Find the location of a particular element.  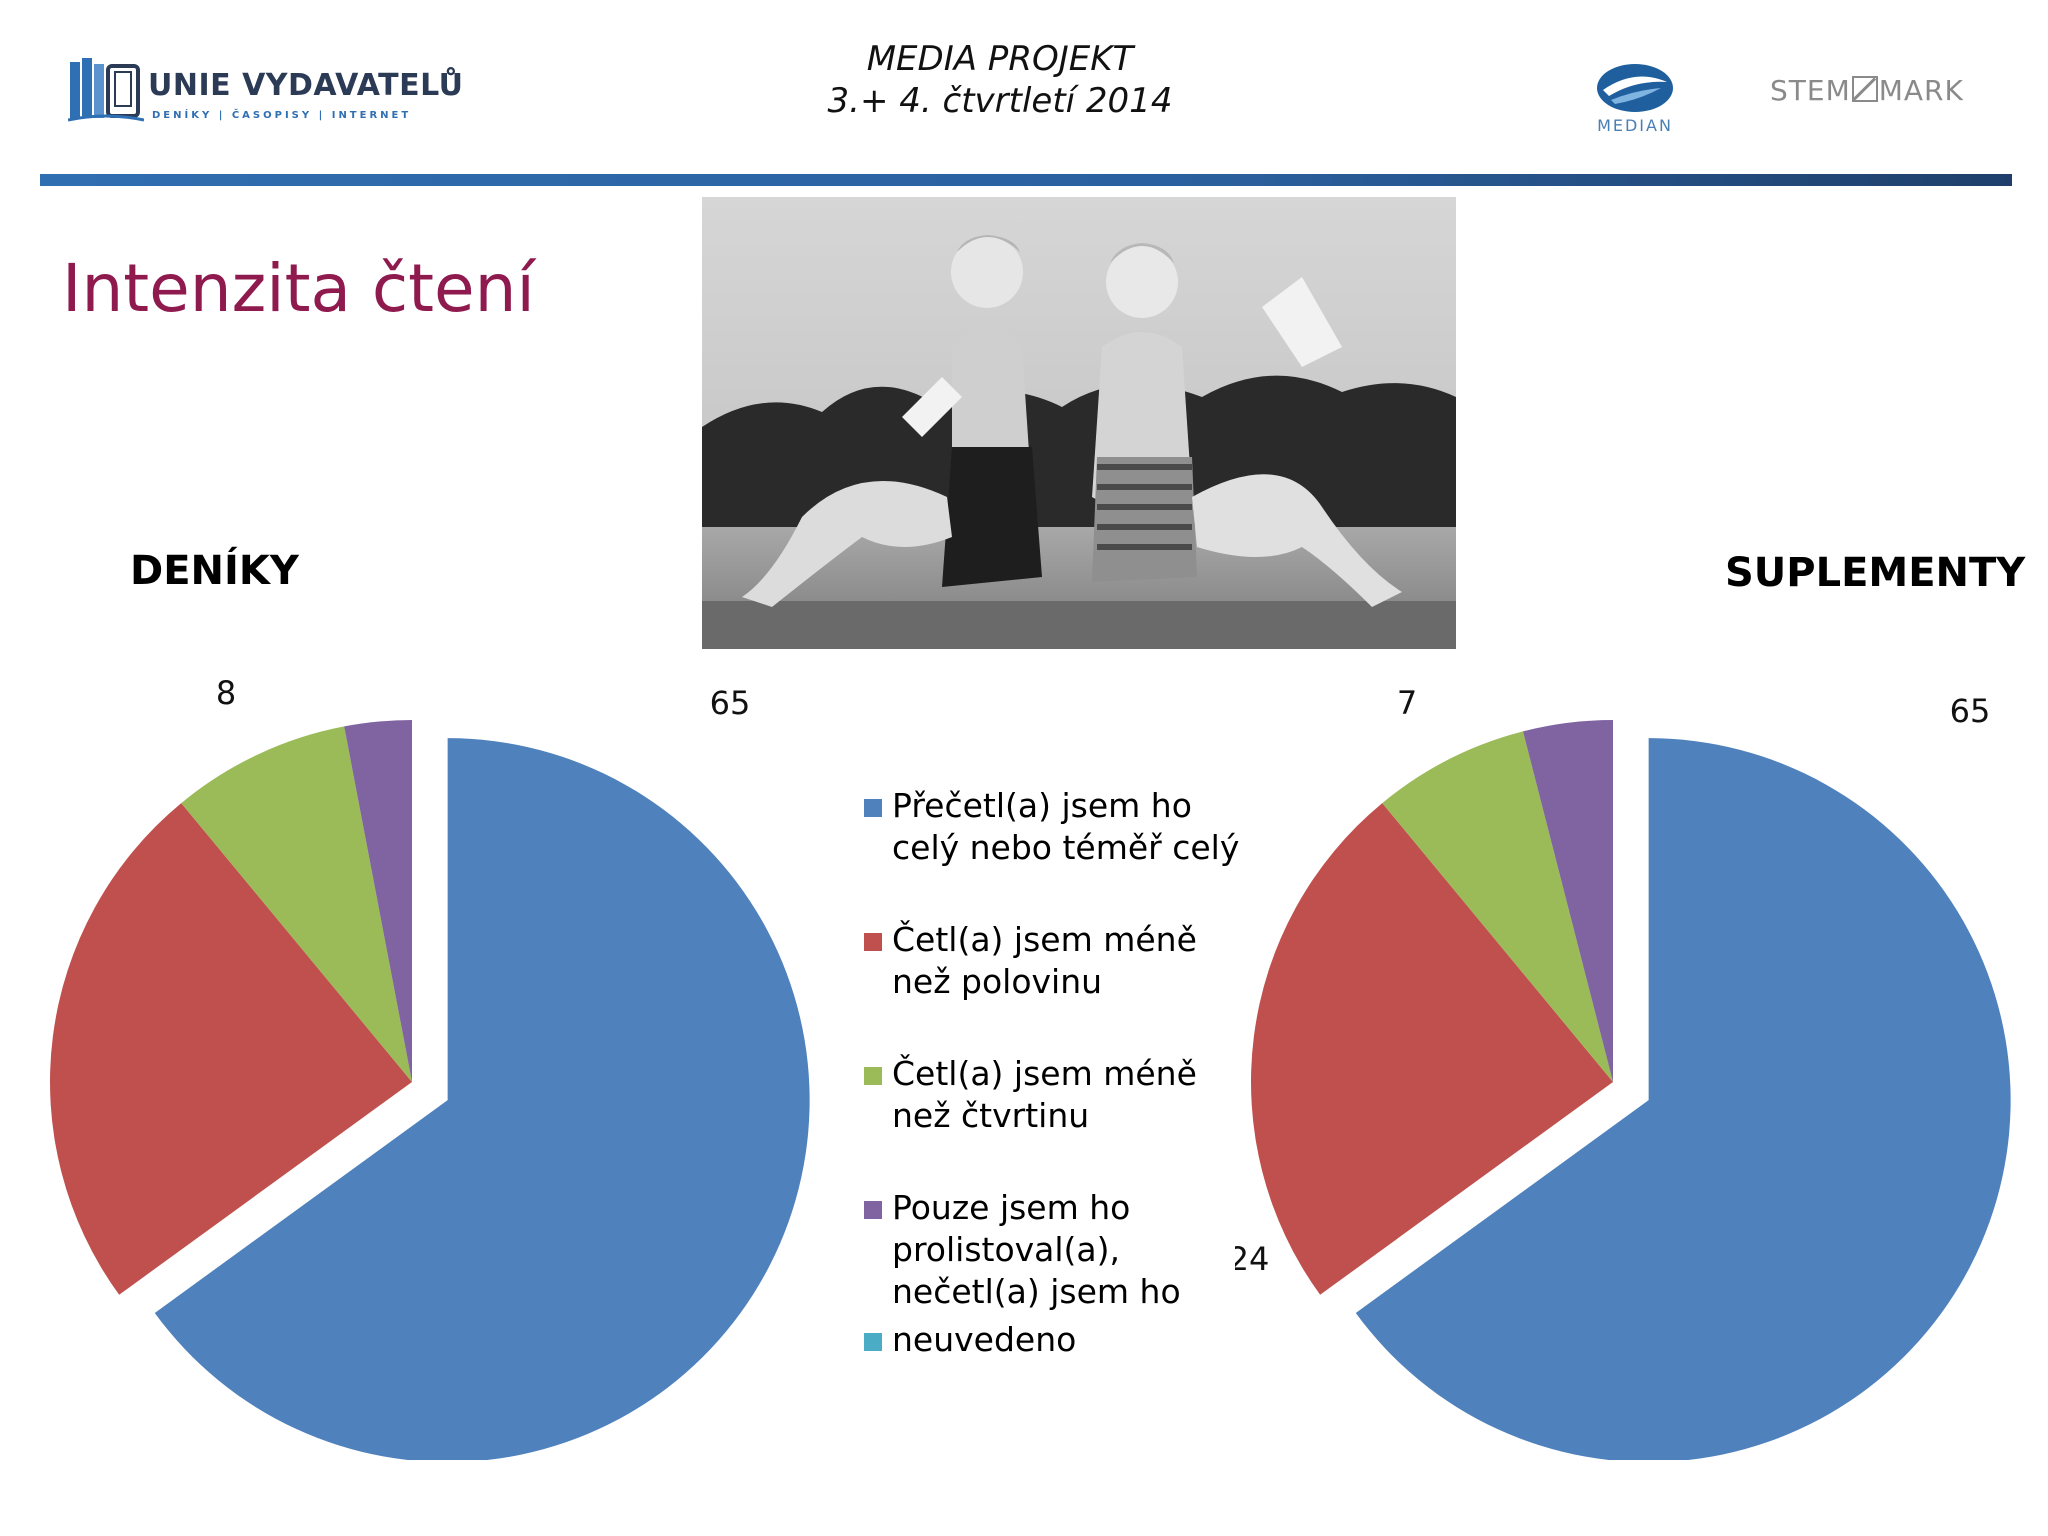

legend-label: prolistoval(a), is located at coordinates (1006, 1249).